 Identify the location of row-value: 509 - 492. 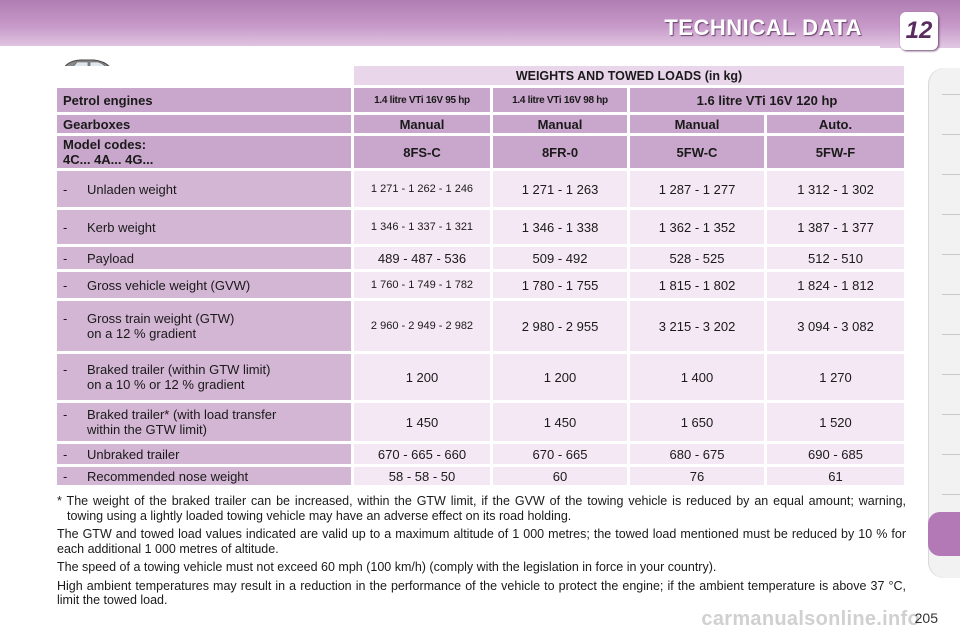
(560, 258).